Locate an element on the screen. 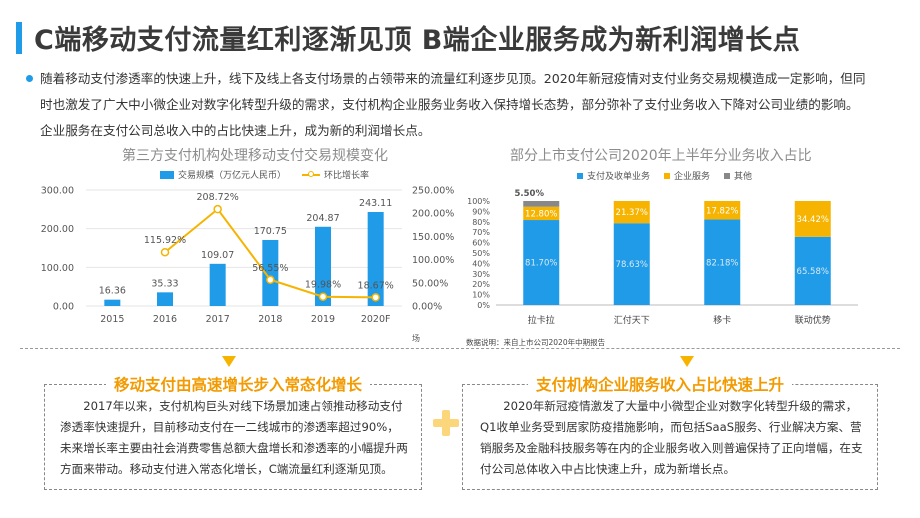 The height and width of the screenshot is (518, 920). right-y-tick-label: 50% is located at coordinates (481, 253).